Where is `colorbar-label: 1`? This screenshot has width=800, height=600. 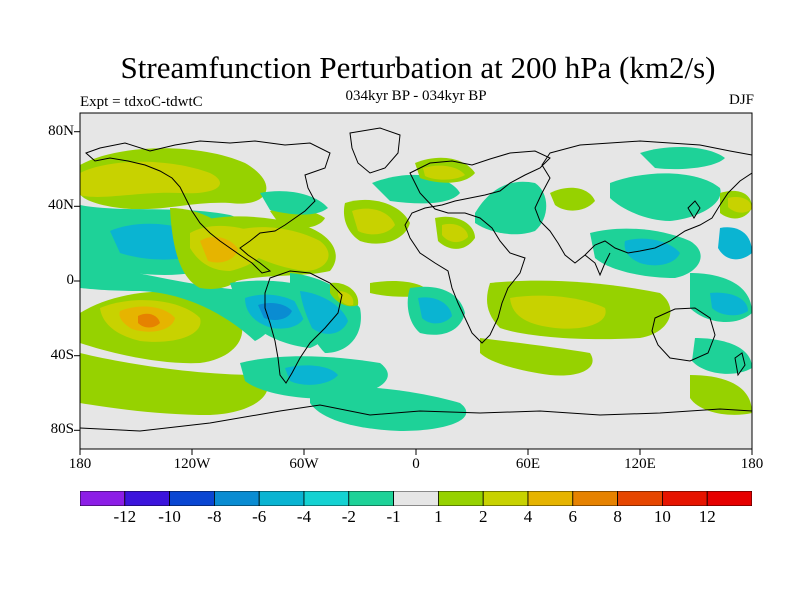 colorbar-label: 1 is located at coordinates (438, 516).